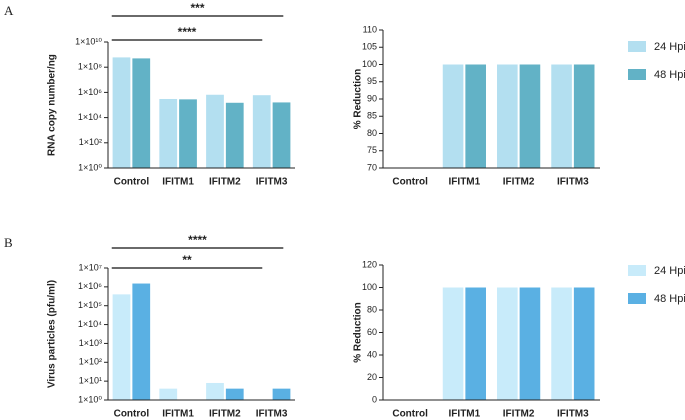 Image resolution: width=685 pixels, height=420 pixels. I want to click on y-tick-label: 1×10¹⁰, so click(88, 41).